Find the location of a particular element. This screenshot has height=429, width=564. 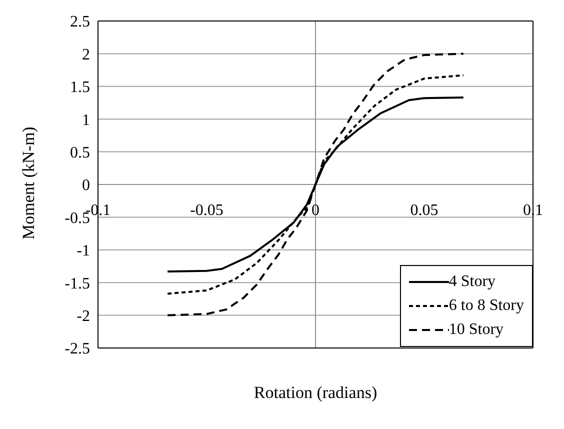

y-tick-label: 2.5 is located at coordinates (80, 22).